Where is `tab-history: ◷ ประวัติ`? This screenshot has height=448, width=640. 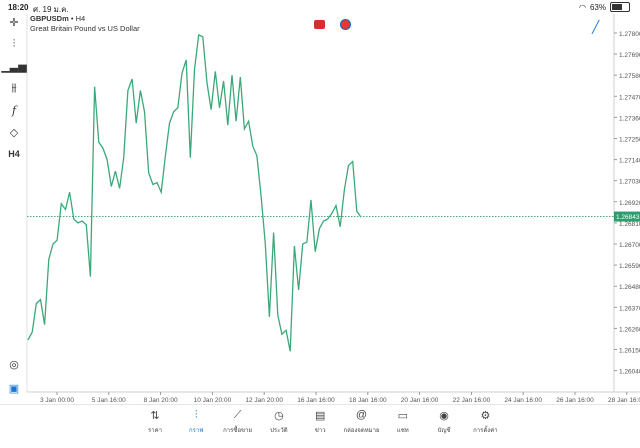 tab-history: ◷ ประวัติ is located at coordinates (279, 422).